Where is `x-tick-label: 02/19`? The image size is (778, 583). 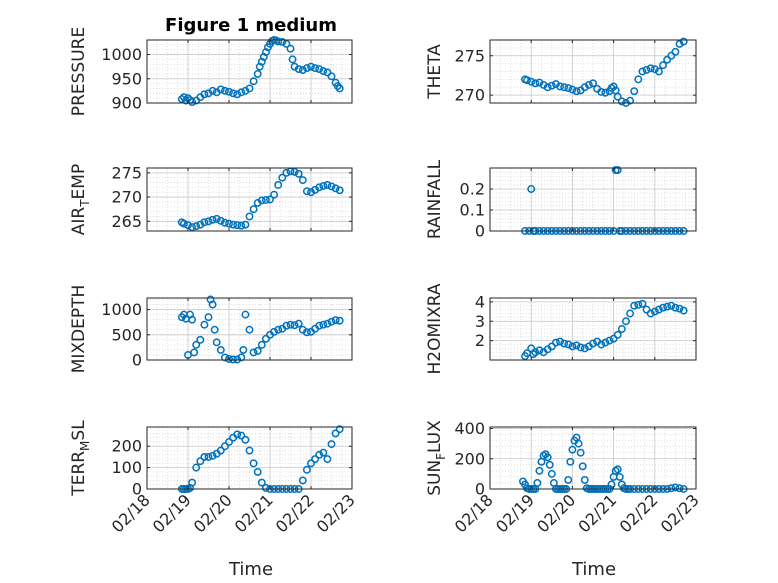
x-tick-label: 02/19 is located at coordinates (172, 513).